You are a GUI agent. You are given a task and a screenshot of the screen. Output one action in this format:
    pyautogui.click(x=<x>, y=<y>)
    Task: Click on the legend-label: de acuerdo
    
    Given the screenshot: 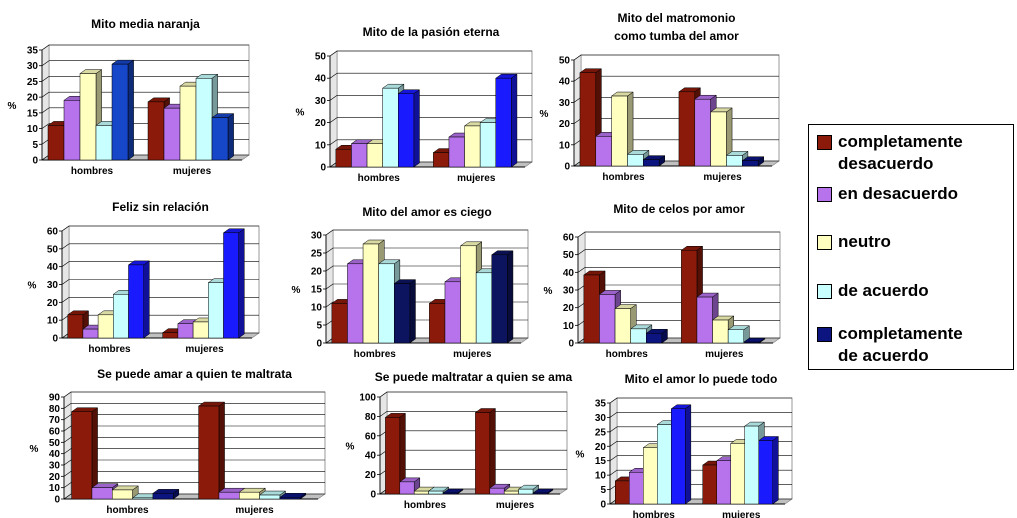 What is the action you would take?
    pyautogui.click(x=883, y=290)
    